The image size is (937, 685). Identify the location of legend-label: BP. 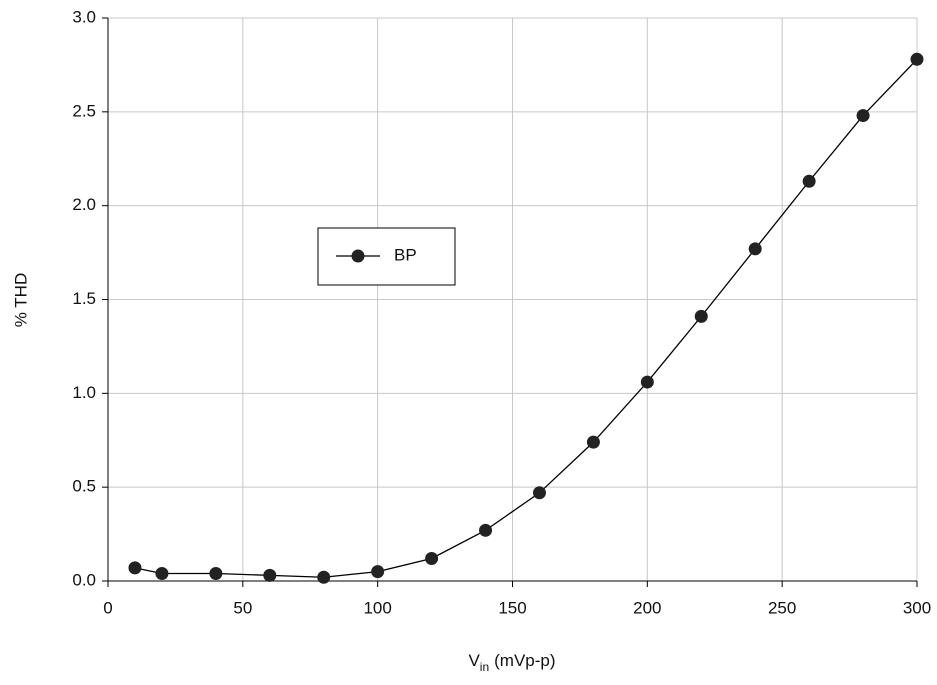
(405, 254).